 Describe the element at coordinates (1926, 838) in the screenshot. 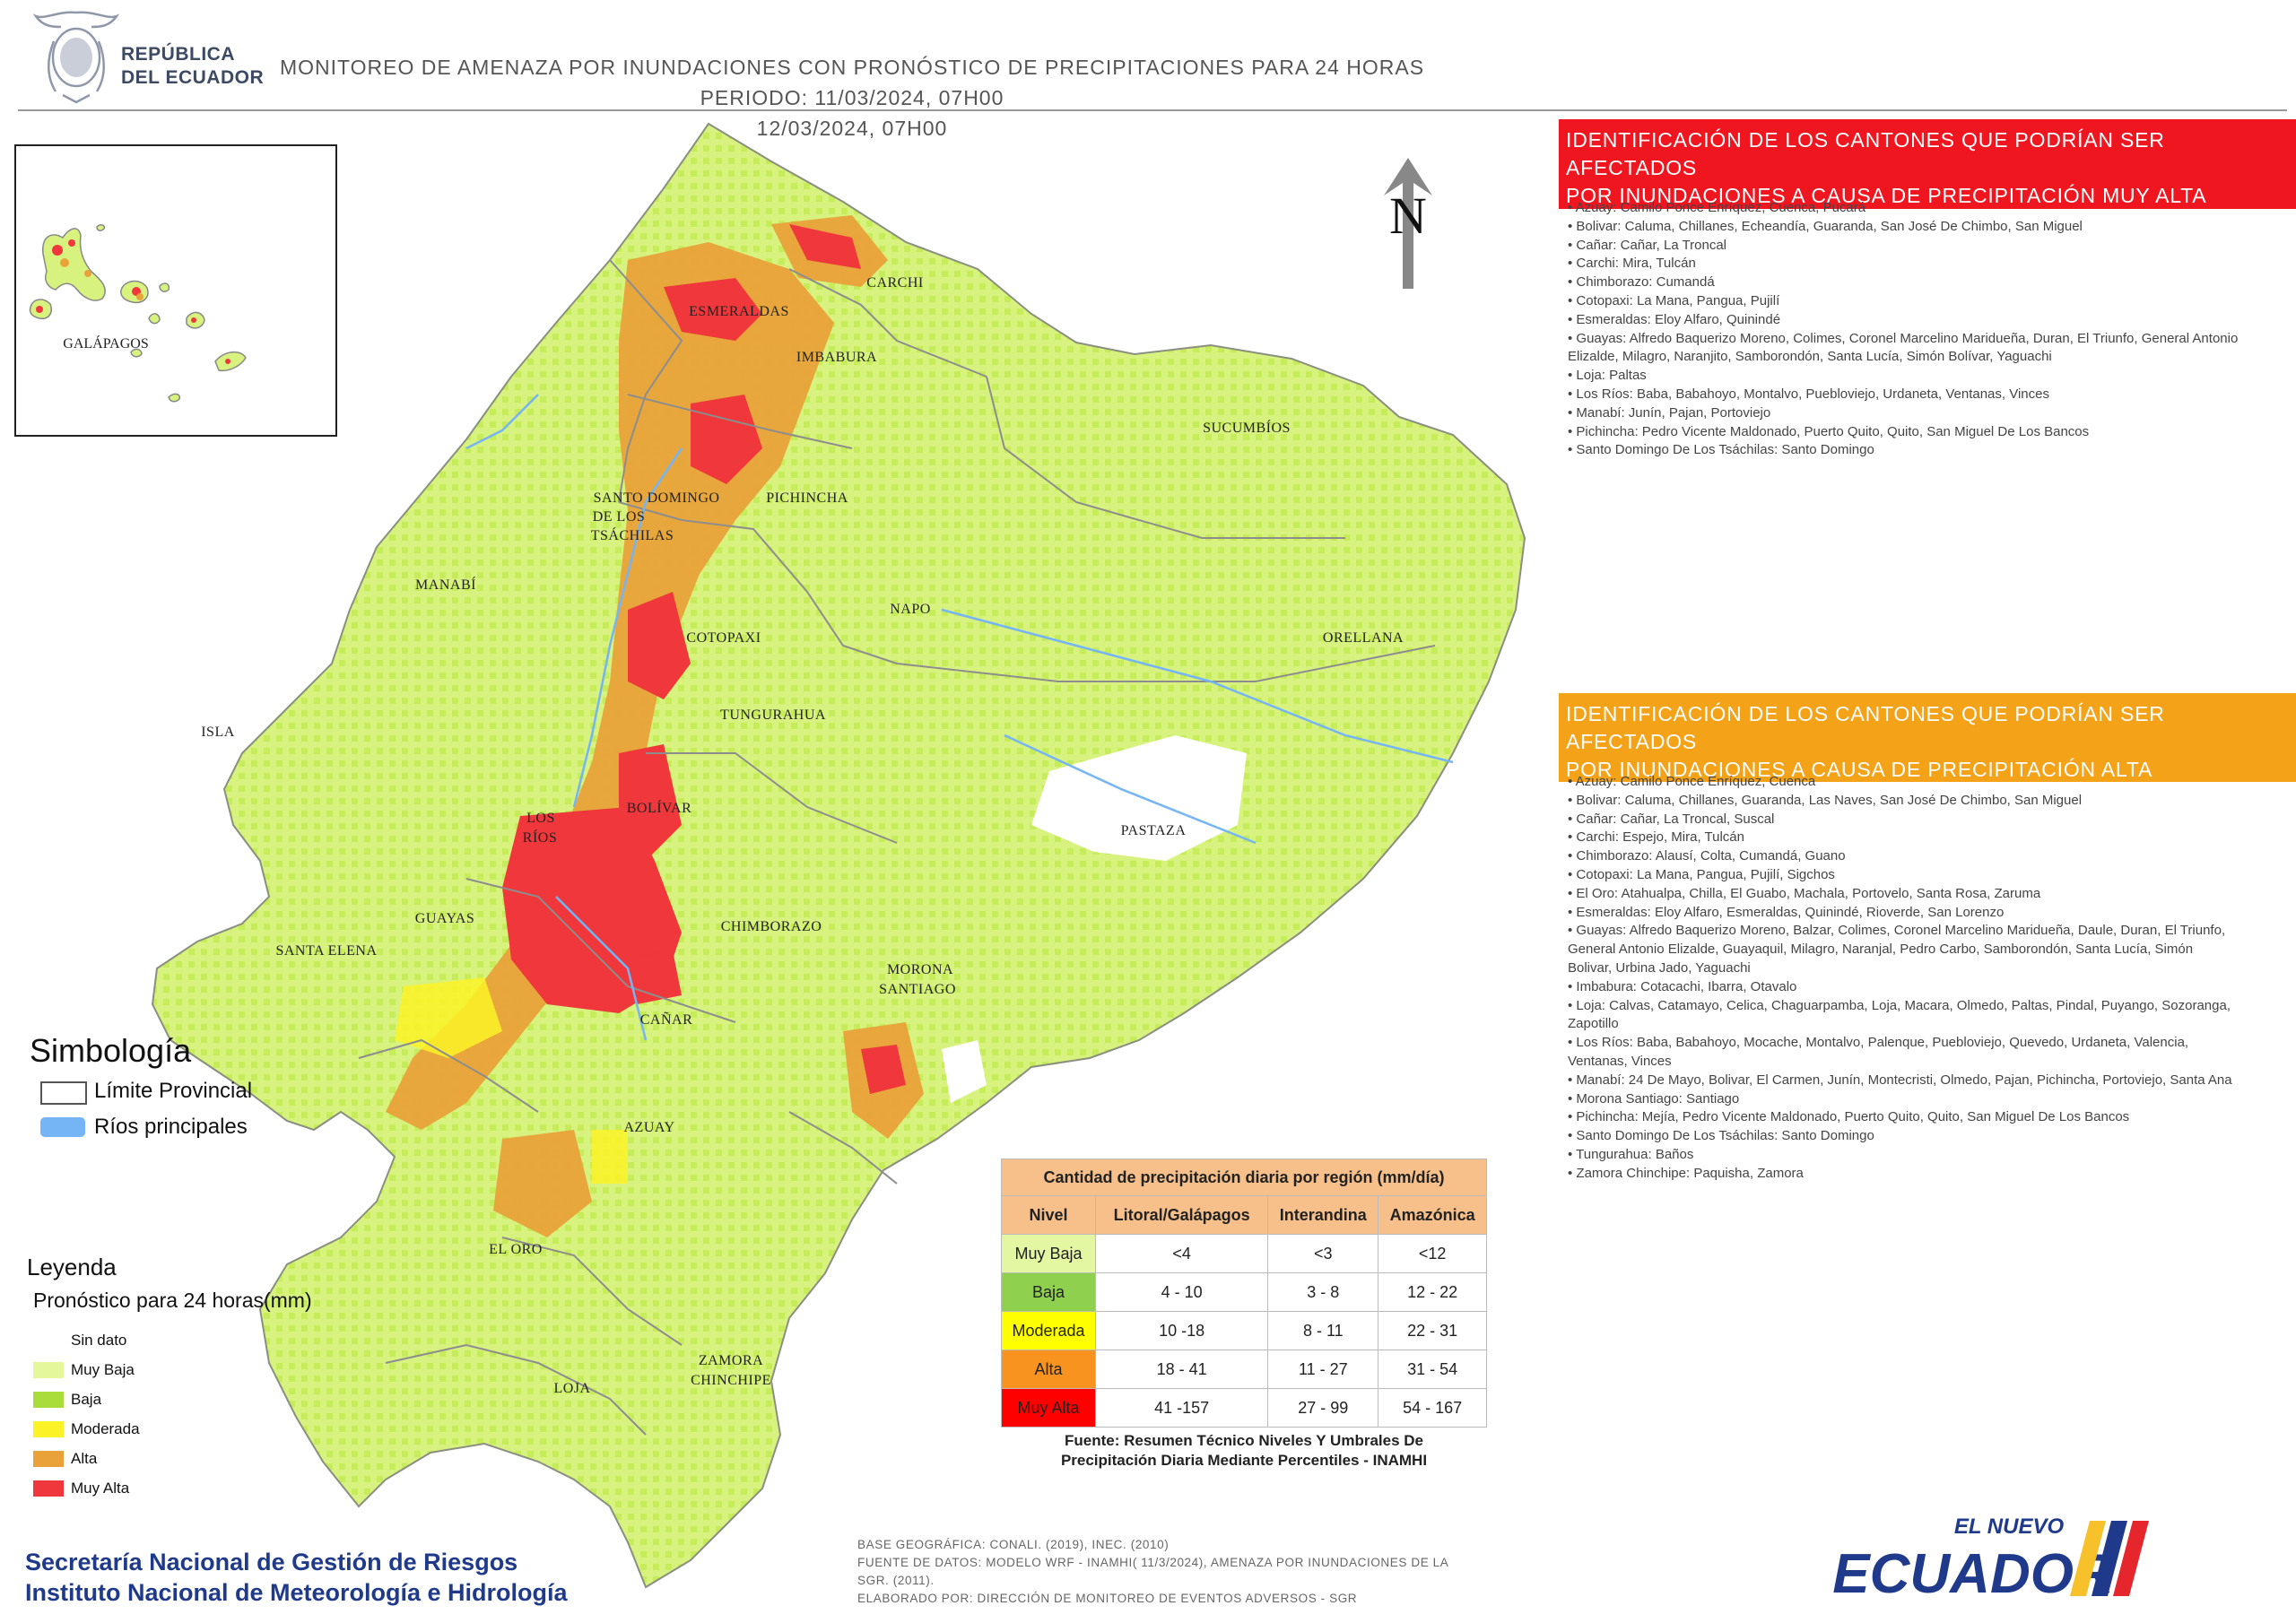

I see `list-item: Carchi: Espejo, Mira, Tulcán` at that location.